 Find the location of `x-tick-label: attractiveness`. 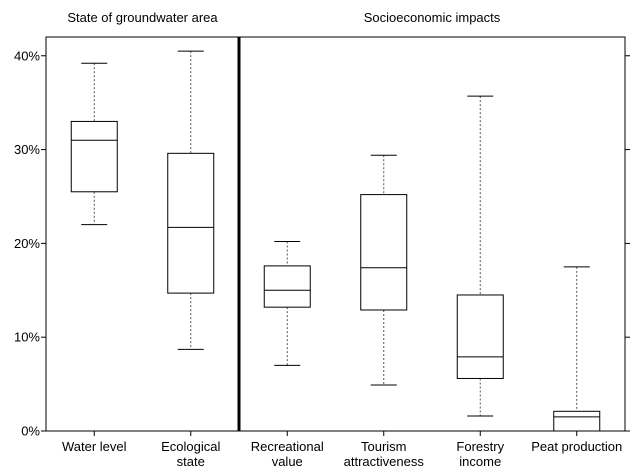

x-tick-label: attractiveness is located at coordinates (384, 461).